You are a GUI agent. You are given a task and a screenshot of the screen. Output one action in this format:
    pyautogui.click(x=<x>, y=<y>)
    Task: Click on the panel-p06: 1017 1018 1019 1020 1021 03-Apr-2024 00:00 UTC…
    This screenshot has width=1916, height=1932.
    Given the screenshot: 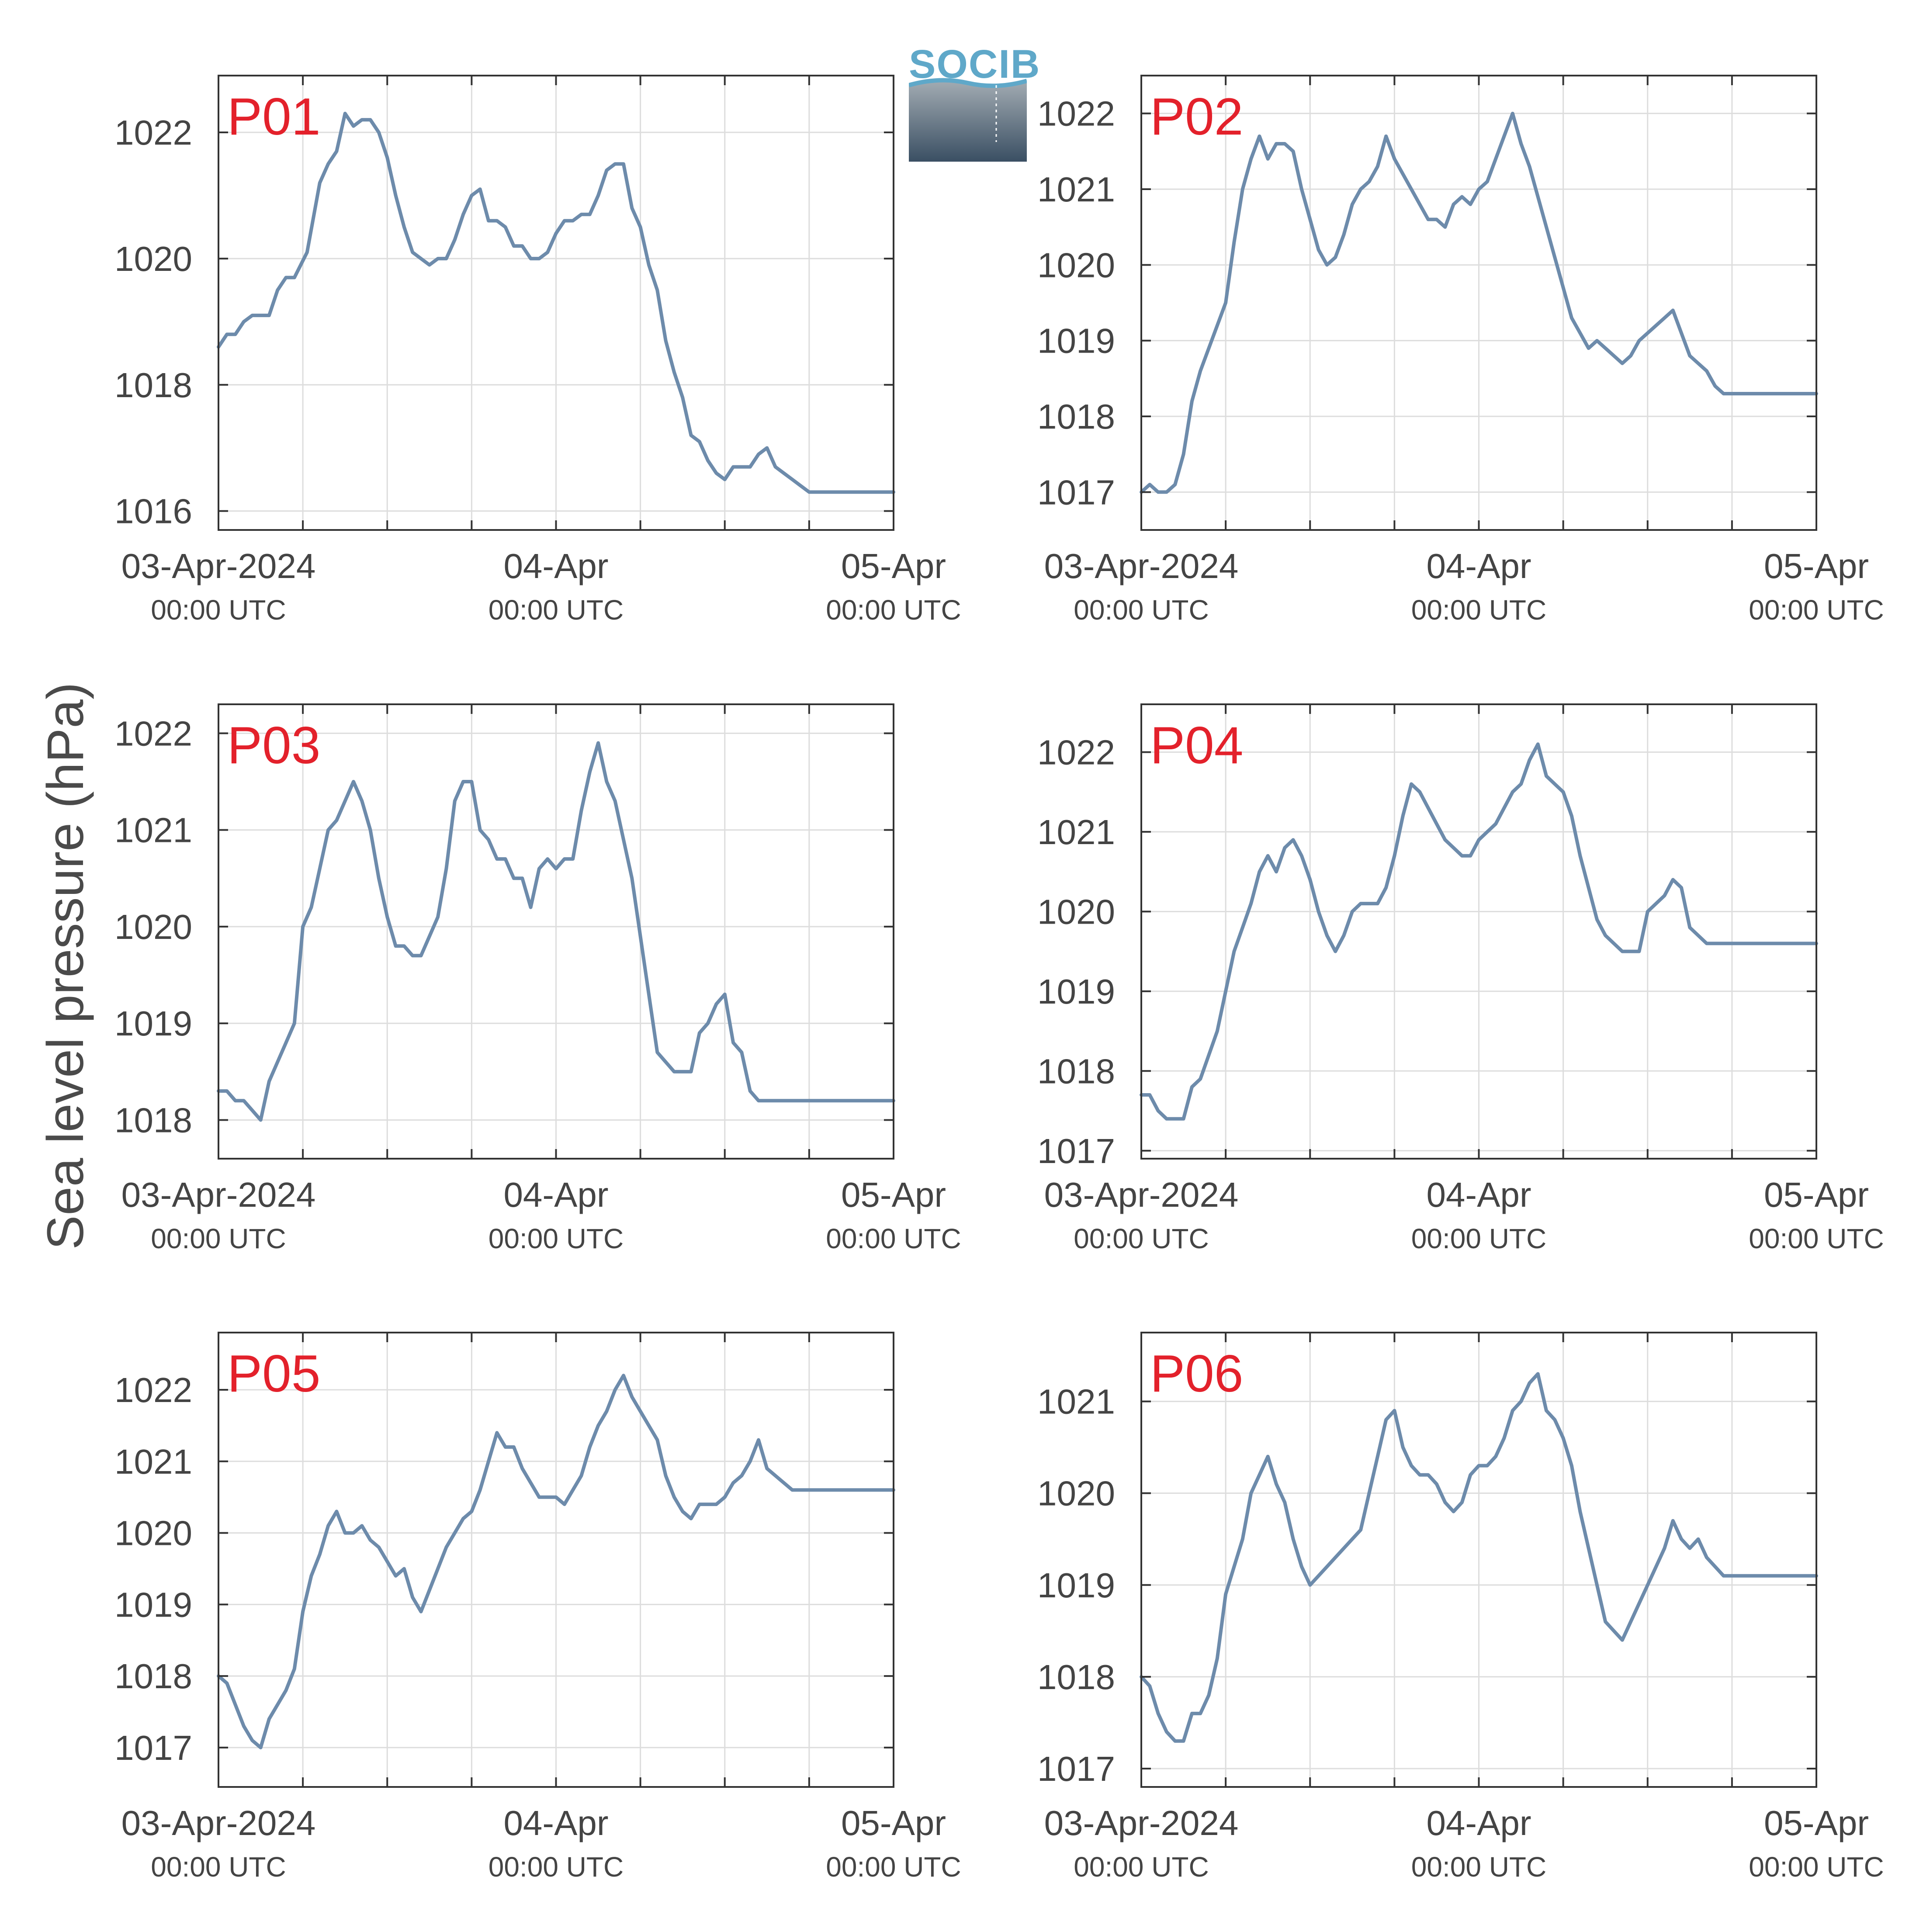 What is the action you would take?
    pyautogui.click(x=1460, y=1607)
    